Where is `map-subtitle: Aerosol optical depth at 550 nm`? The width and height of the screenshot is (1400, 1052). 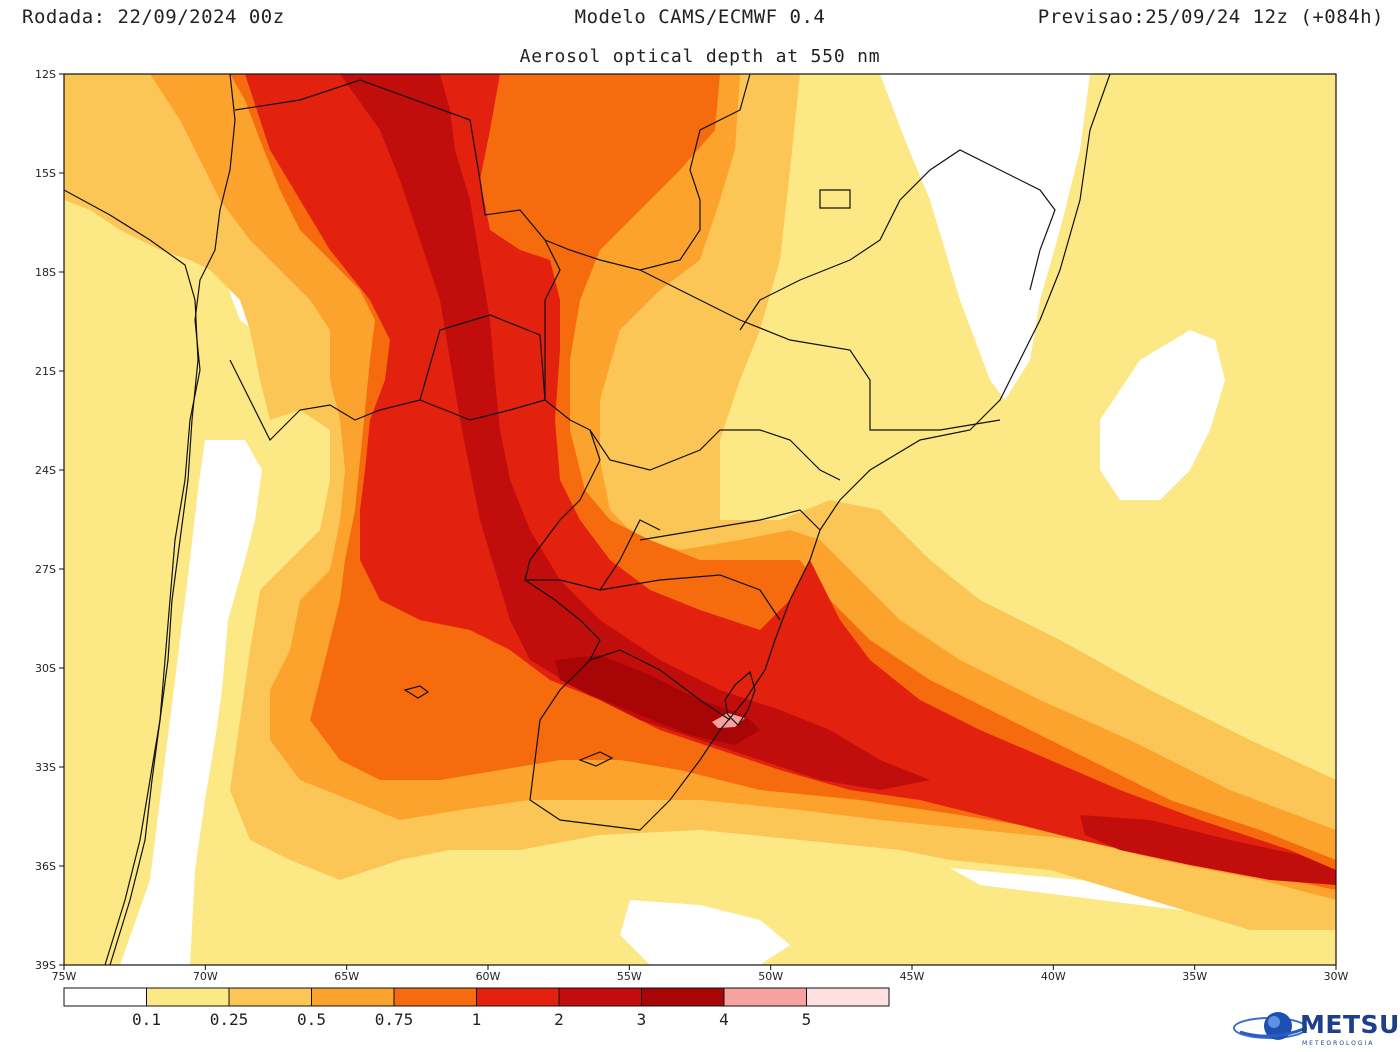 map-subtitle: Aerosol optical depth at 550 nm is located at coordinates (700, 56).